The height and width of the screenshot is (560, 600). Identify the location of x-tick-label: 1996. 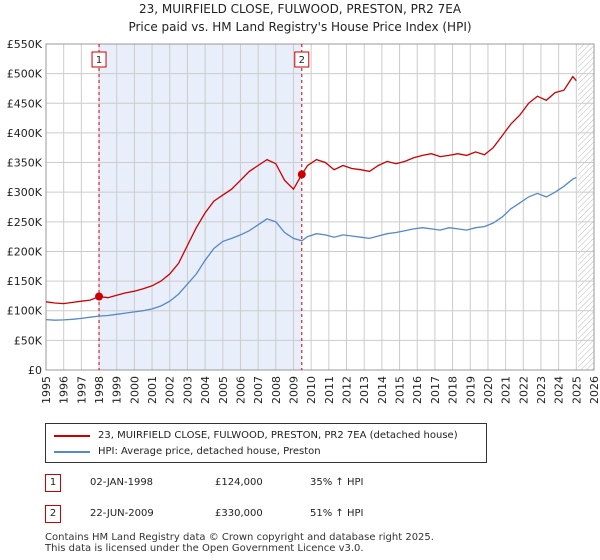
(64, 390).